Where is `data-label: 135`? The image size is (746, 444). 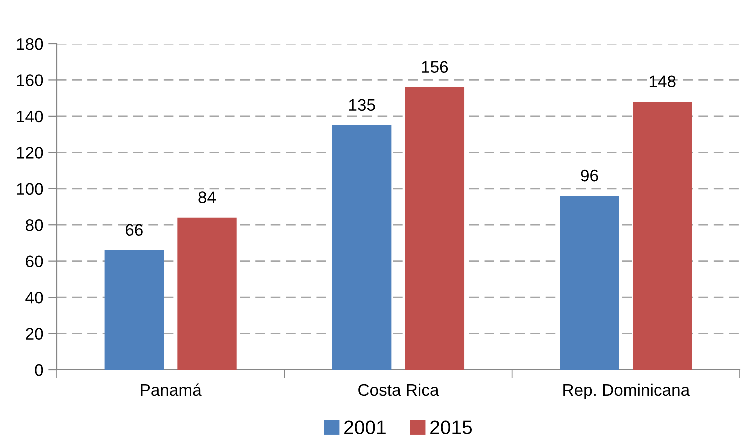
data-label: 135 is located at coordinates (362, 105).